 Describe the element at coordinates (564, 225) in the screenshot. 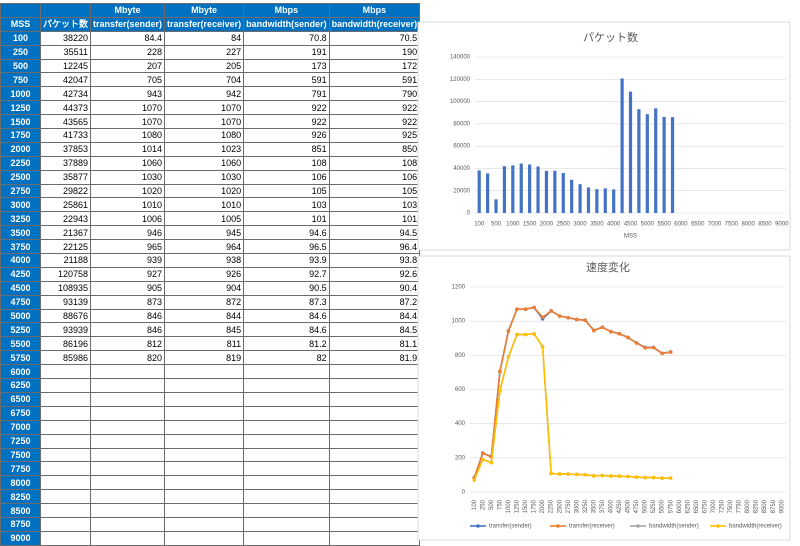

I see `x-tick-label: 2500` at that location.